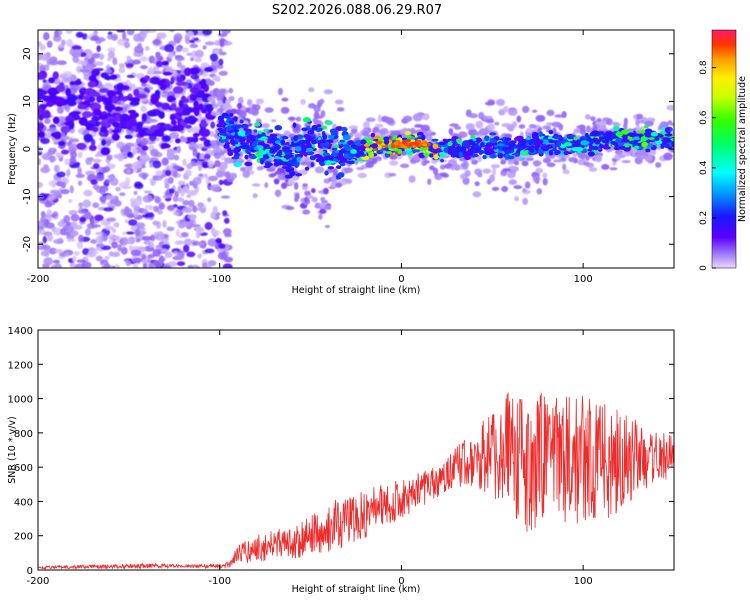  I want to click on ridge-core, so click(425, 142).